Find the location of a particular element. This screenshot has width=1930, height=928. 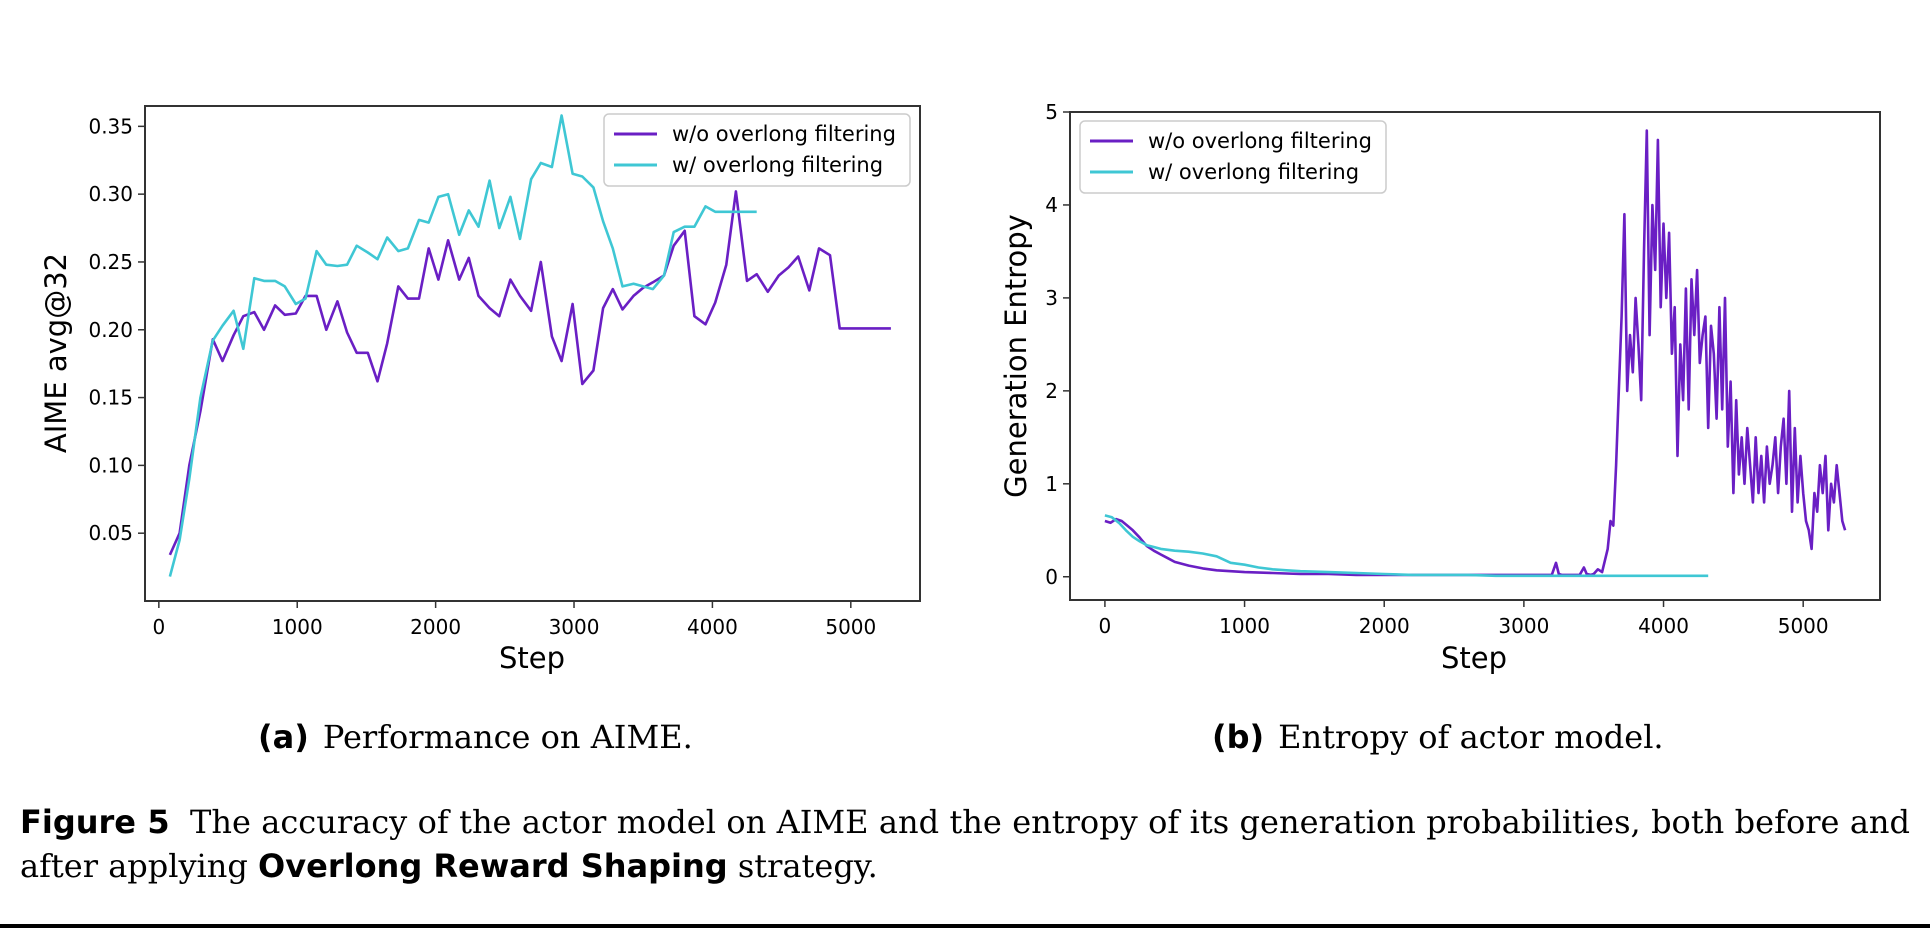

panel-caption-a: (a) Performance on AIME. is located at coordinates (475, 737).